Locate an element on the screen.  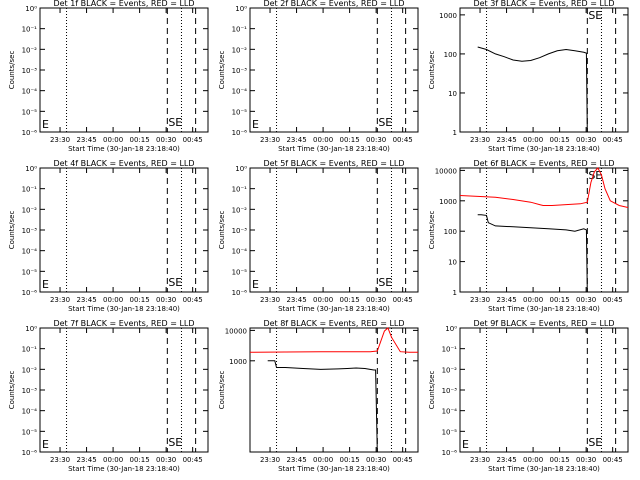
panel-title: Det 5f BLACK = Events, RED = LLD is located at coordinates (333, 163).